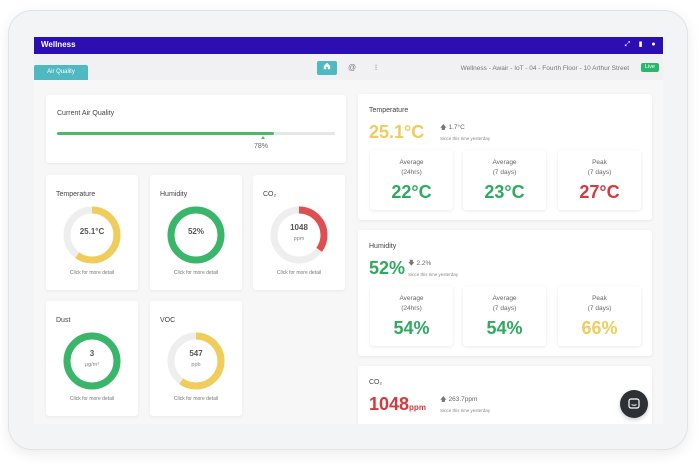 The image size is (700, 469). Describe the element at coordinates (411, 316) in the screenshot. I see `humidity-avg-24h-card: Average (24hrs) 54%` at that location.